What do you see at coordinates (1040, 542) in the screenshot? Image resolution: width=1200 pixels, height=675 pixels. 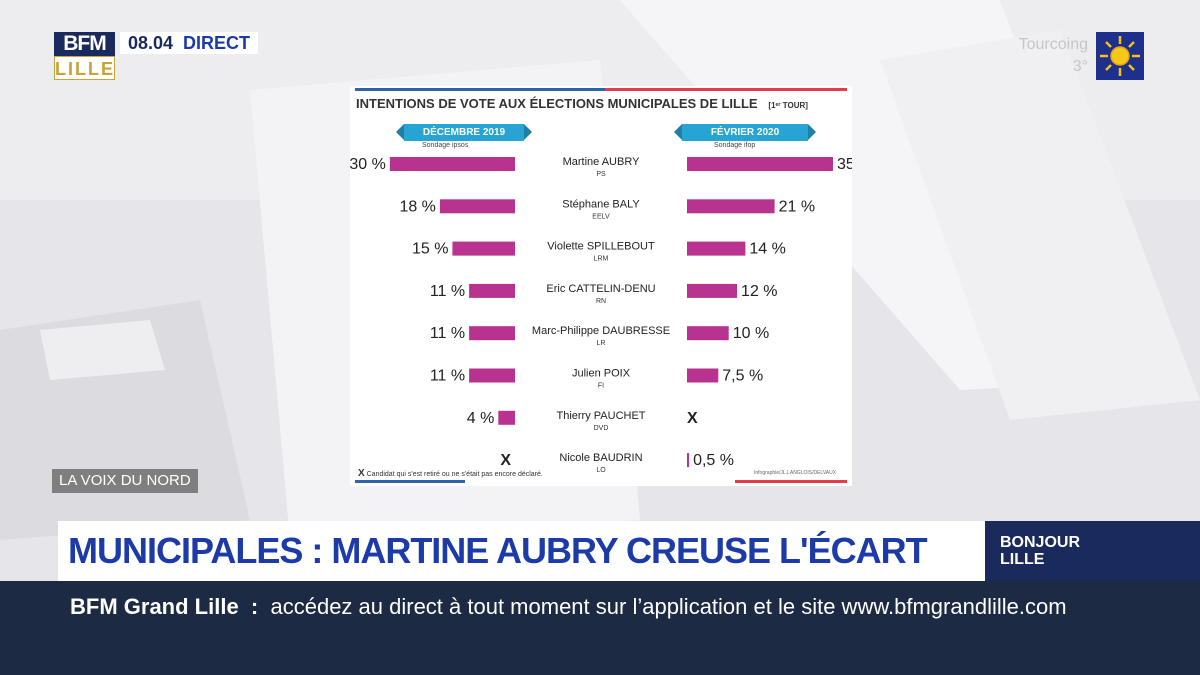 I see `show-name-line1: BONJOUR` at bounding box center [1040, 542].